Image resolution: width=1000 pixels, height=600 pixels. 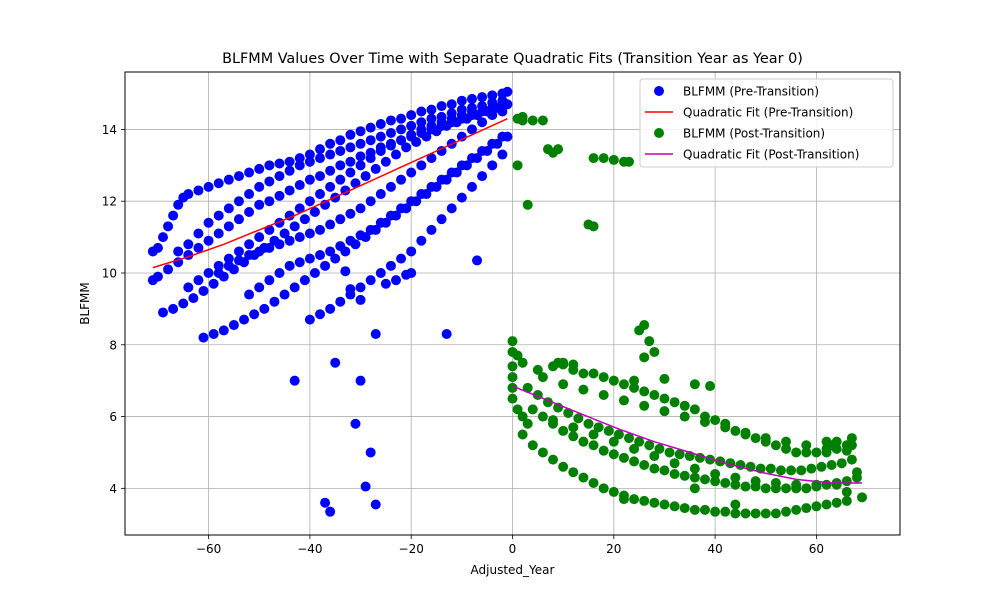 What do you see at coordinates (113, 309) in the screenshot?
I see `y-axis-ticks: 4 6 8 10 12 14` at bounding box center [113, 309].